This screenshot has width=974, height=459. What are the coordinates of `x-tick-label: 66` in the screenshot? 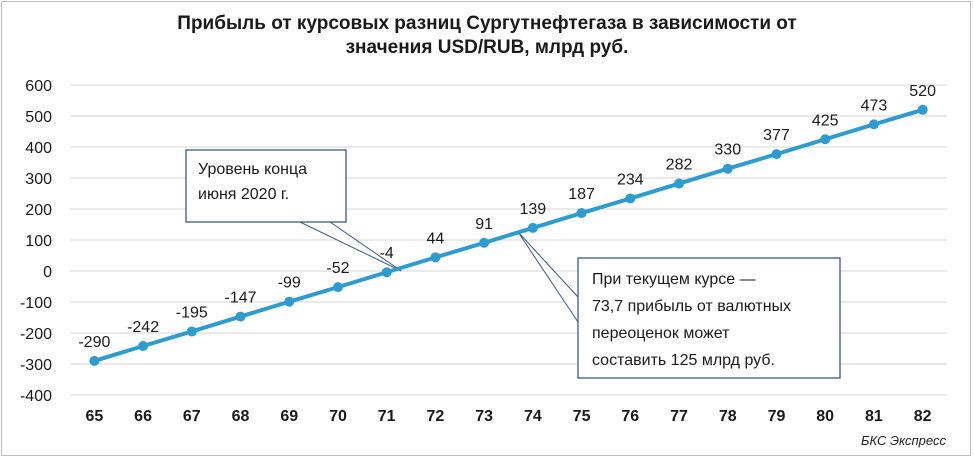 It's located at (143, 416).